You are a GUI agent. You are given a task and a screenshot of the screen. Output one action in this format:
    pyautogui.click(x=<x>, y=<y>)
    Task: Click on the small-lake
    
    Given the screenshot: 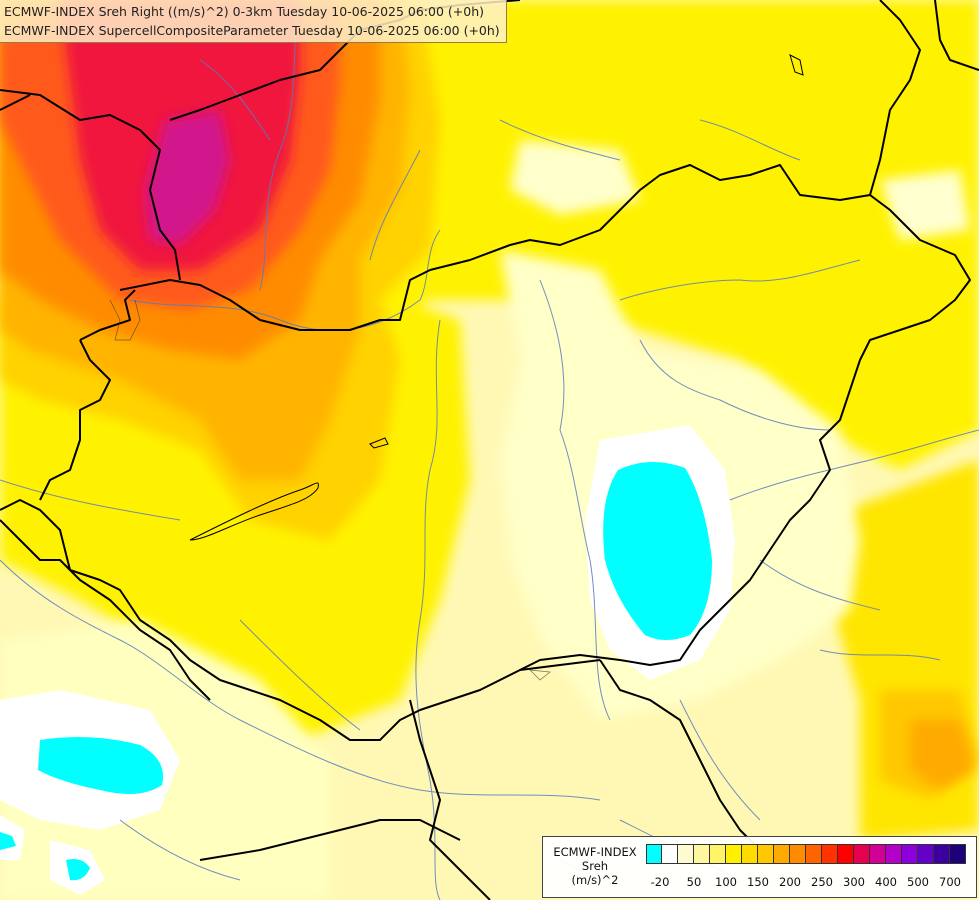 What is the action you would take?
    pyautogui.click(x=379, y=443)
    